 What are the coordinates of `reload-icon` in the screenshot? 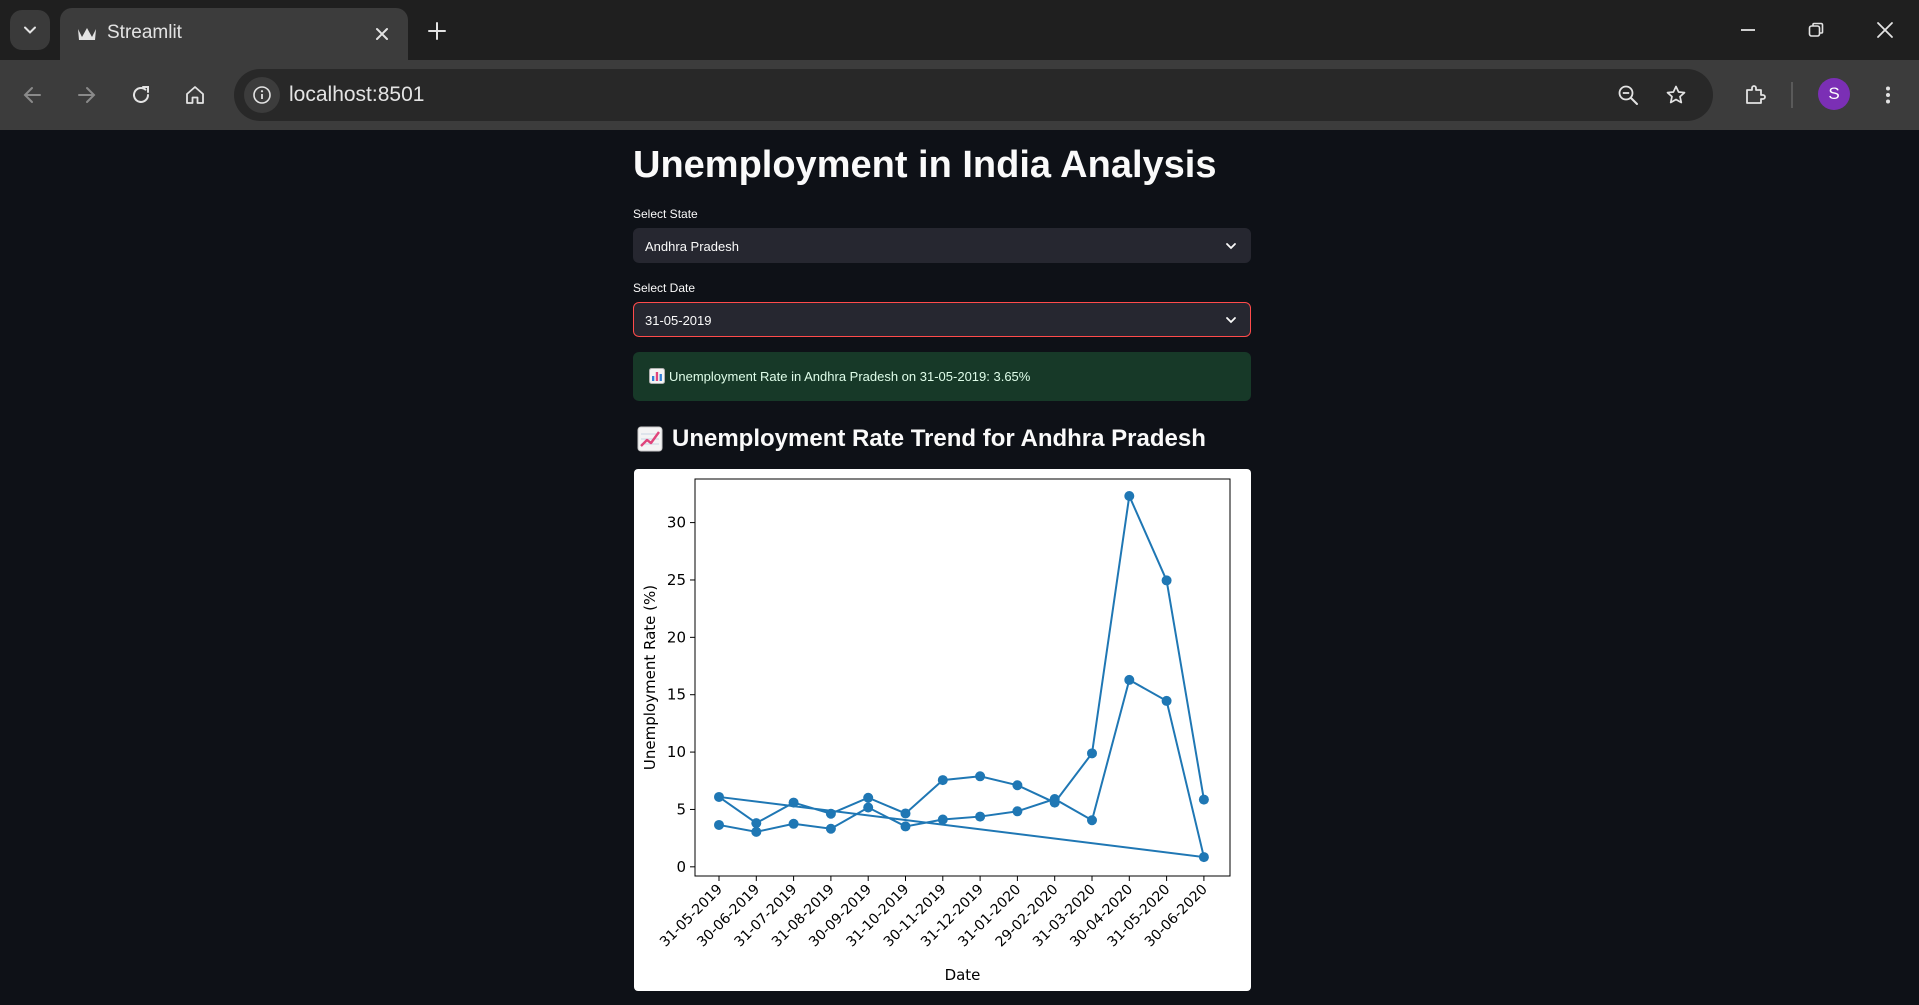 It's located at (141, 94).